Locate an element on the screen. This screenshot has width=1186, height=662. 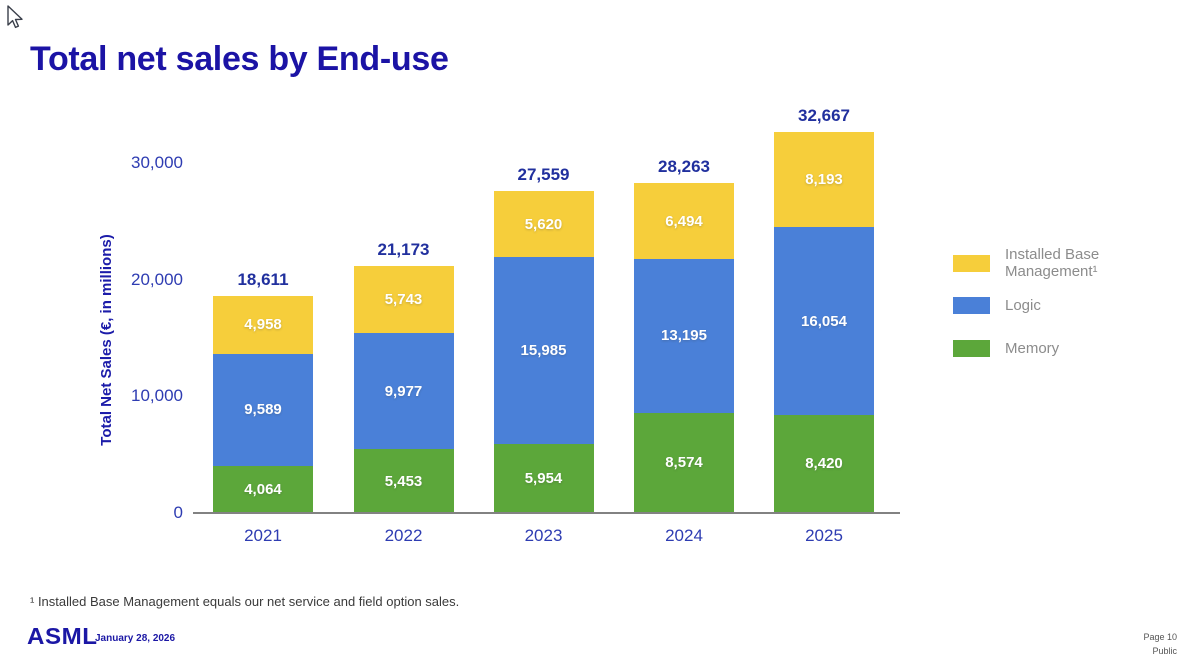
segment-value-label: 4,064 is located at coordinates (263, 489).